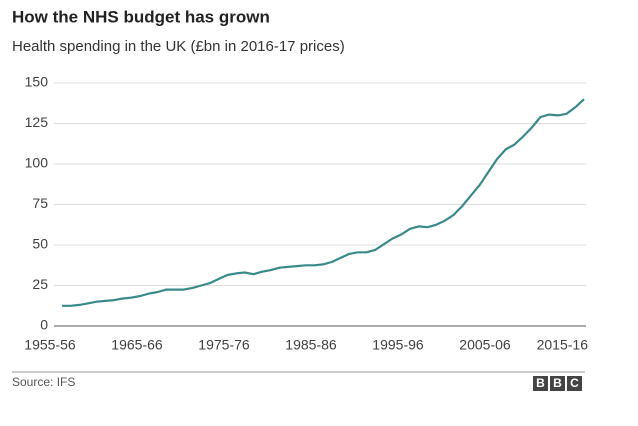 The width and height of the screenshot is (638, 426). What do you see at coordinates (141, 16) in the screenshot?
I see `chart-title: How the NHS budget has grown` at bounding box center [141, 16].